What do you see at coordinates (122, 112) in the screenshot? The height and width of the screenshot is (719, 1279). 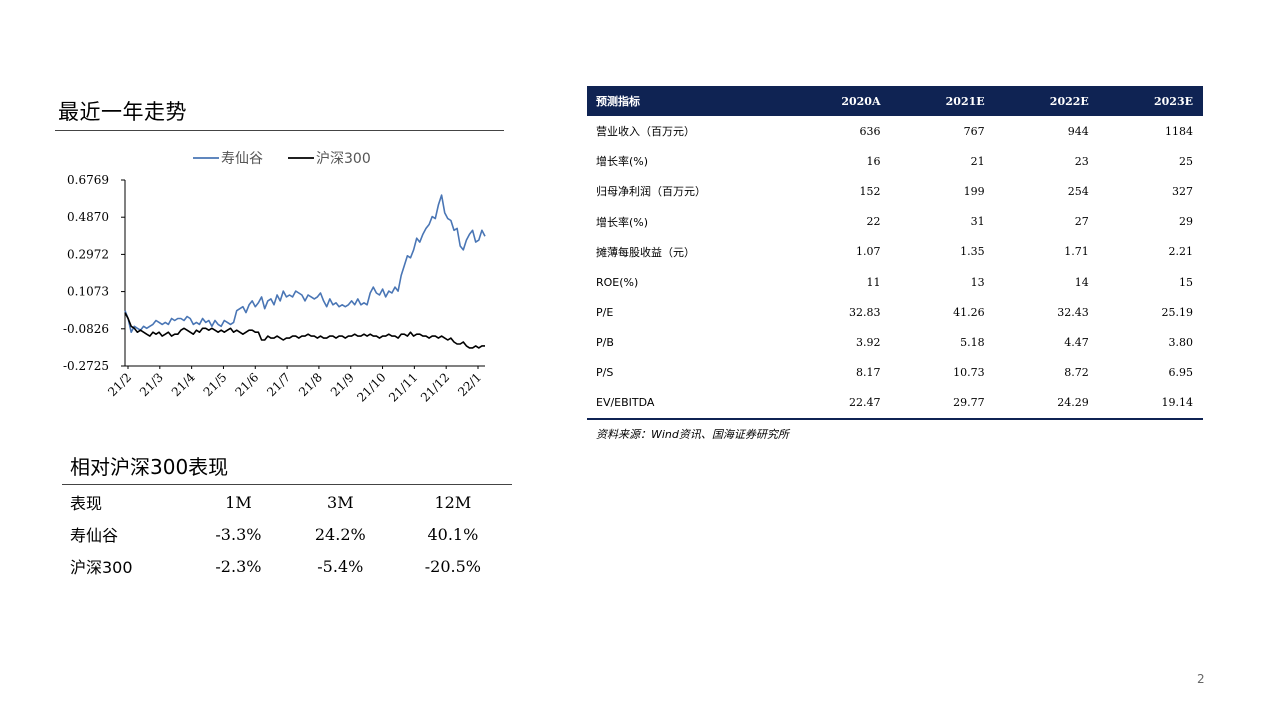 I see `trend-chart-title: 最近一年走势` at bounding box center [122, 112].